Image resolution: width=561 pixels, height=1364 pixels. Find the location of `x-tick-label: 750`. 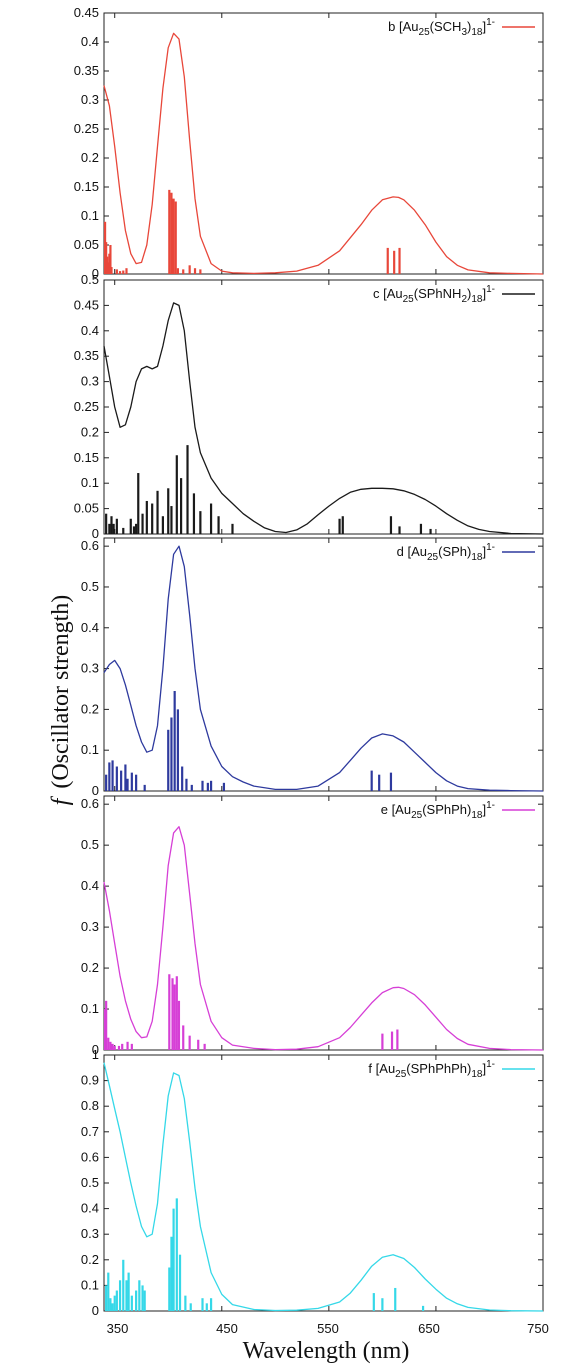

x-tick-label: 750 is located at coordinates (538, 1328).